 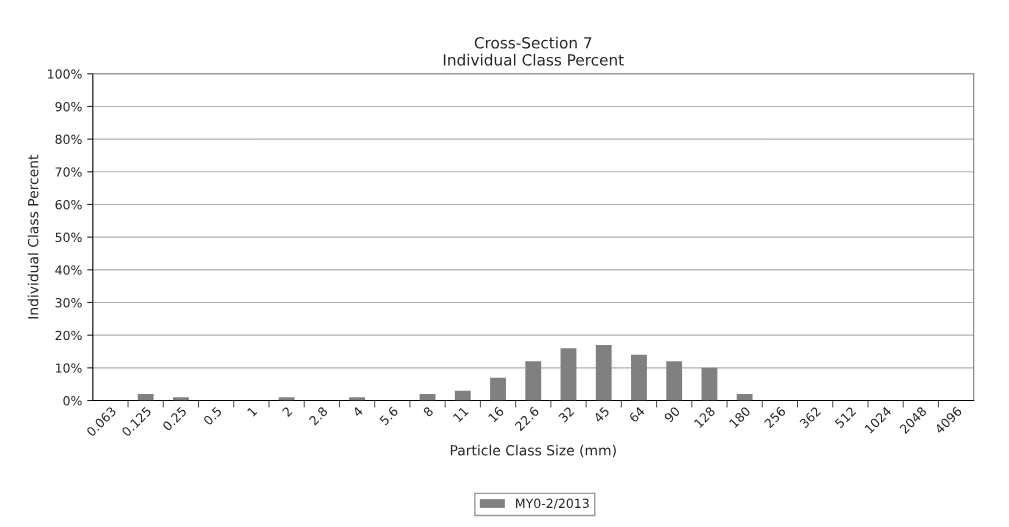 I want to click on x-tick-label: 2, so click(x=287, y=412).